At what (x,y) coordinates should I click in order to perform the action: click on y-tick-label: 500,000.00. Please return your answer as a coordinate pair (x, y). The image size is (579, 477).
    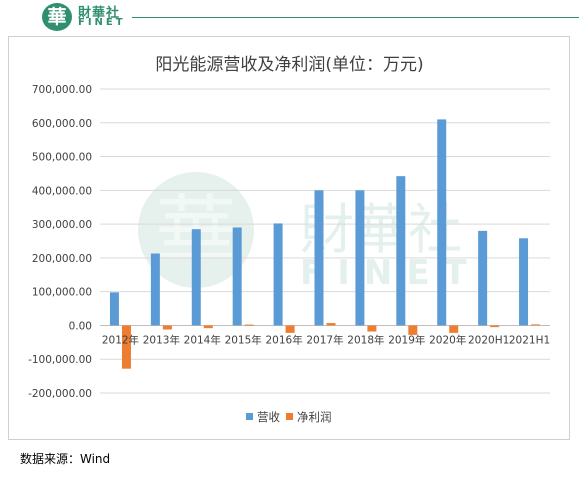
    Looking at the image, I should click on (62, 158).